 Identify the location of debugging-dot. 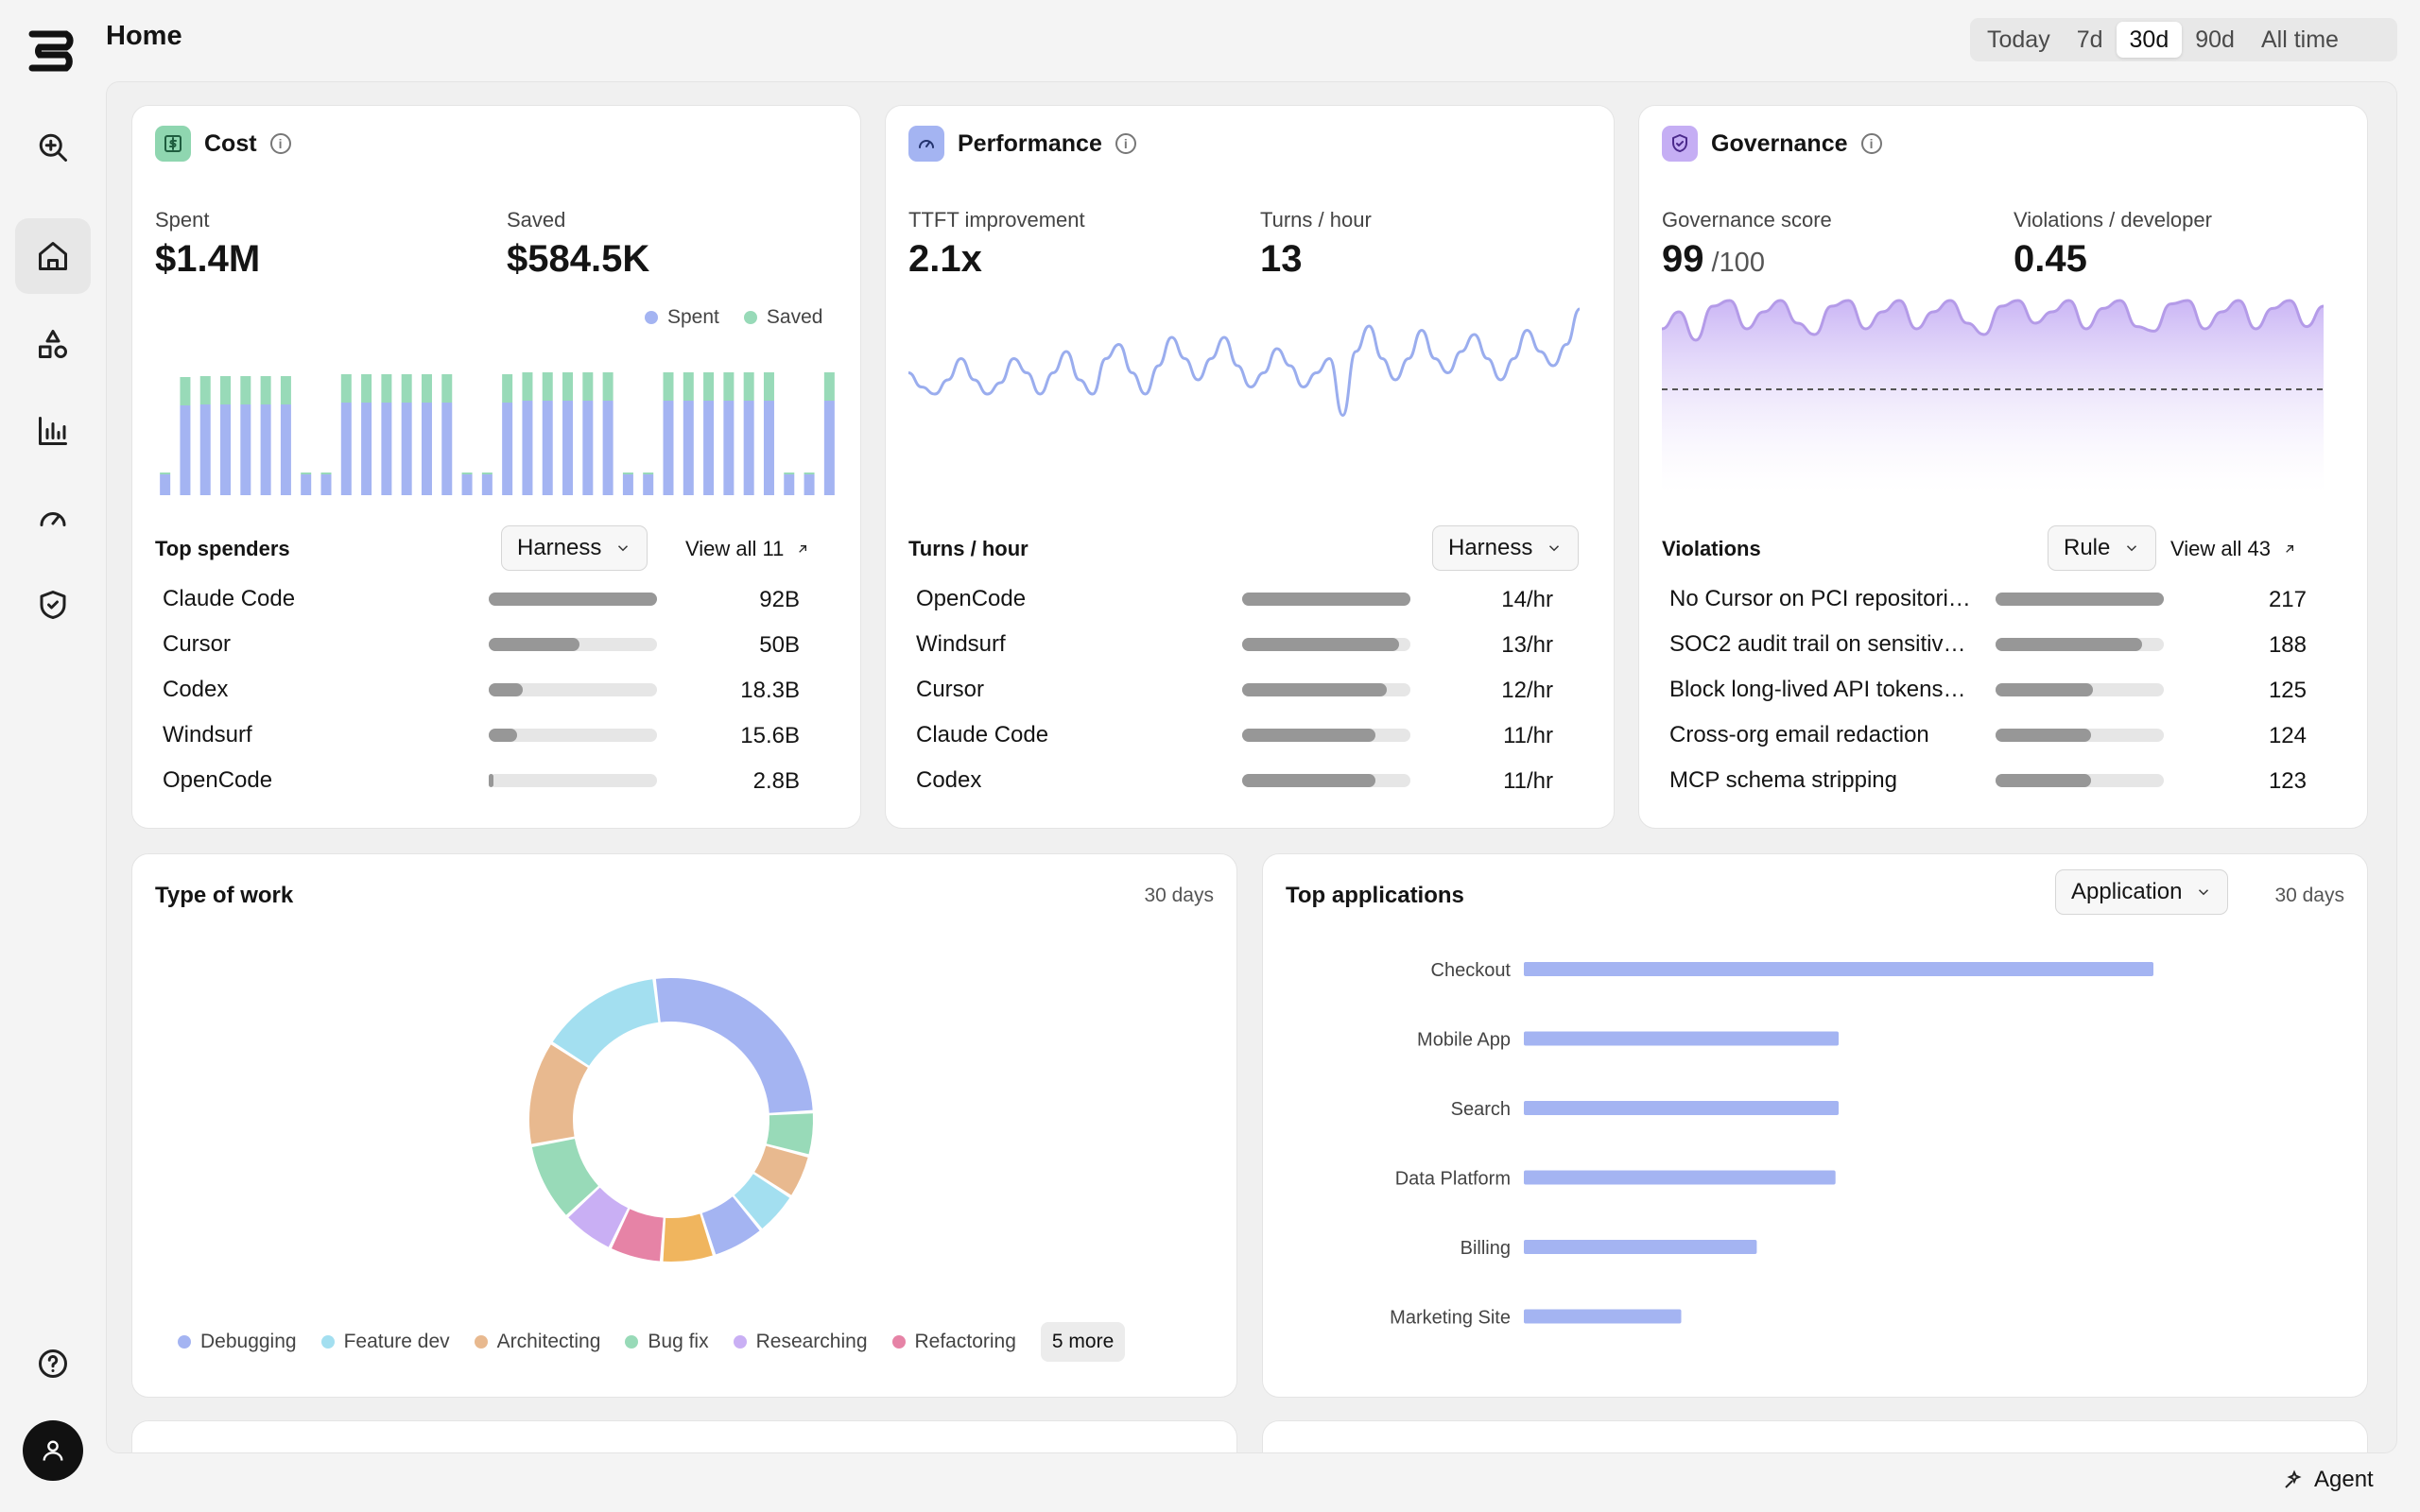
(185, 1342).